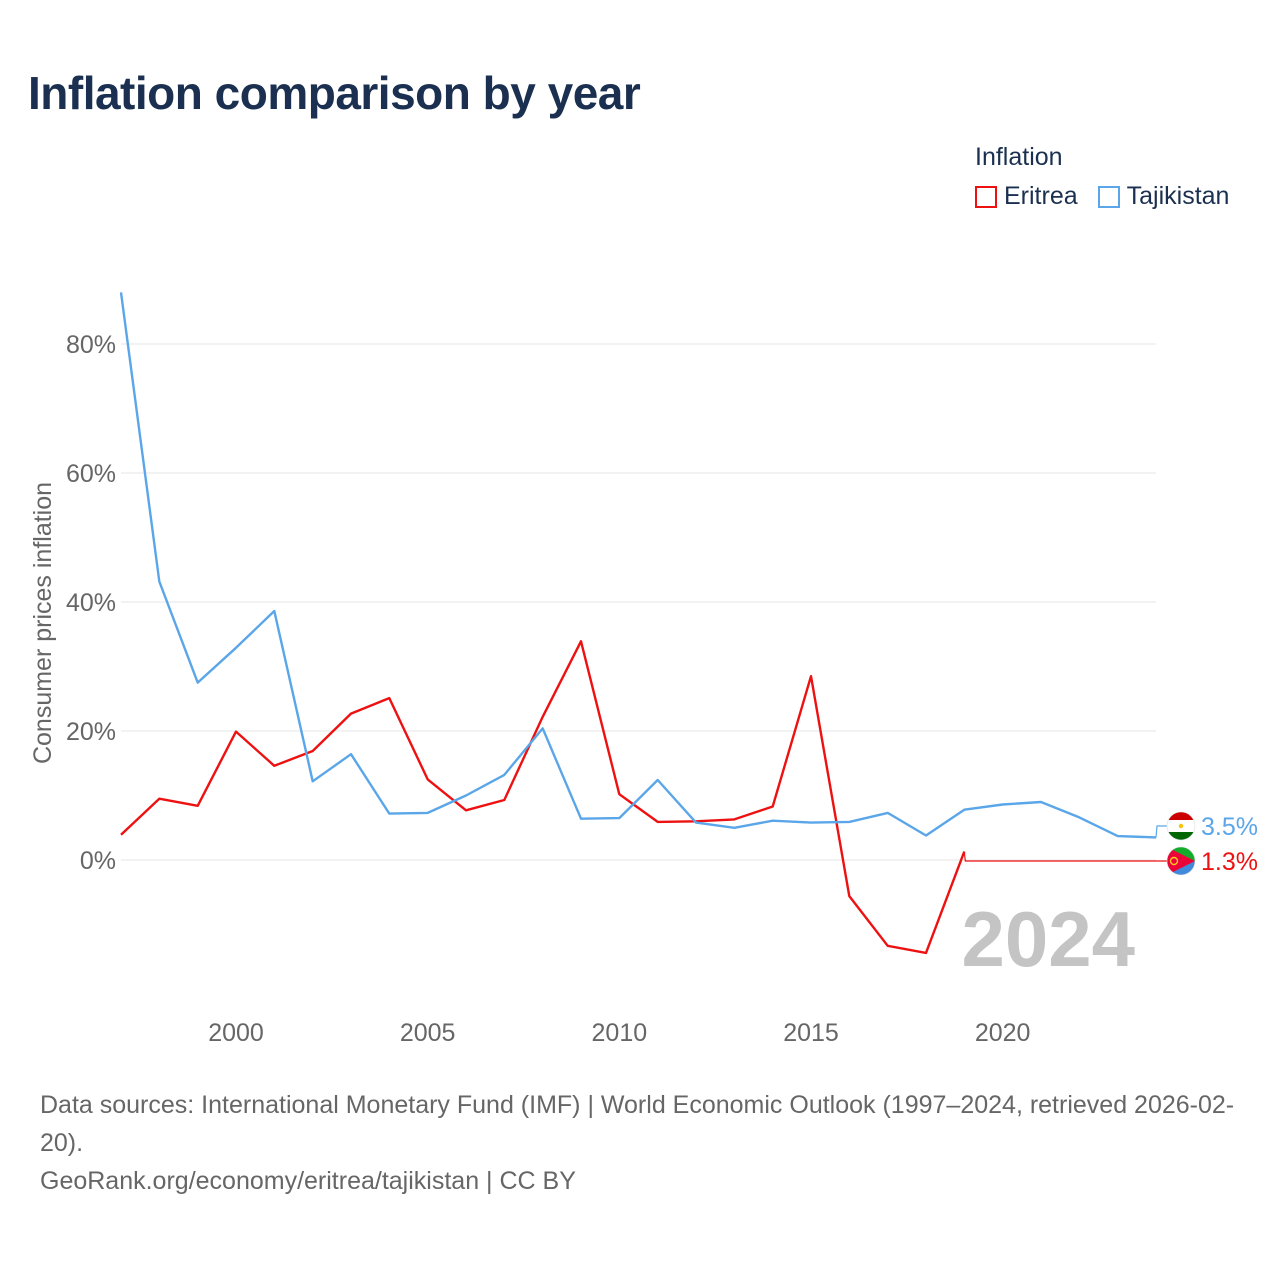 This screenshot has height=1280, width=1280. Describe the element at coordinates (811, 1033) in the screenshot. I see `x-tick-label: 2015` at that location.